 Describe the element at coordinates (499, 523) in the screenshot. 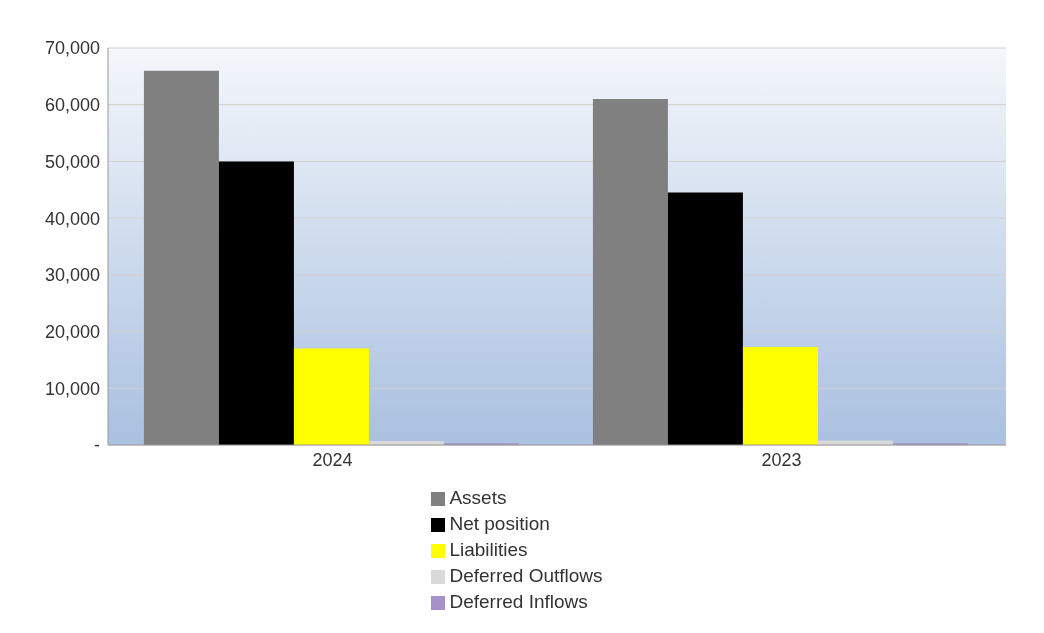

I see `legend-label: Net position` at that location.